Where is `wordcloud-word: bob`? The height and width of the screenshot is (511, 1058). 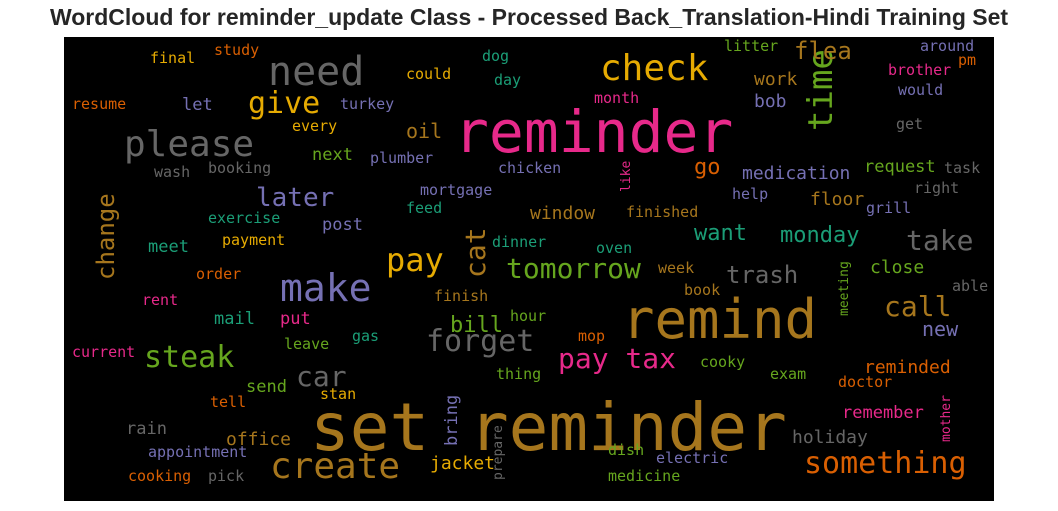
wordcloud-word: bob is located at coordinates (770, 101).